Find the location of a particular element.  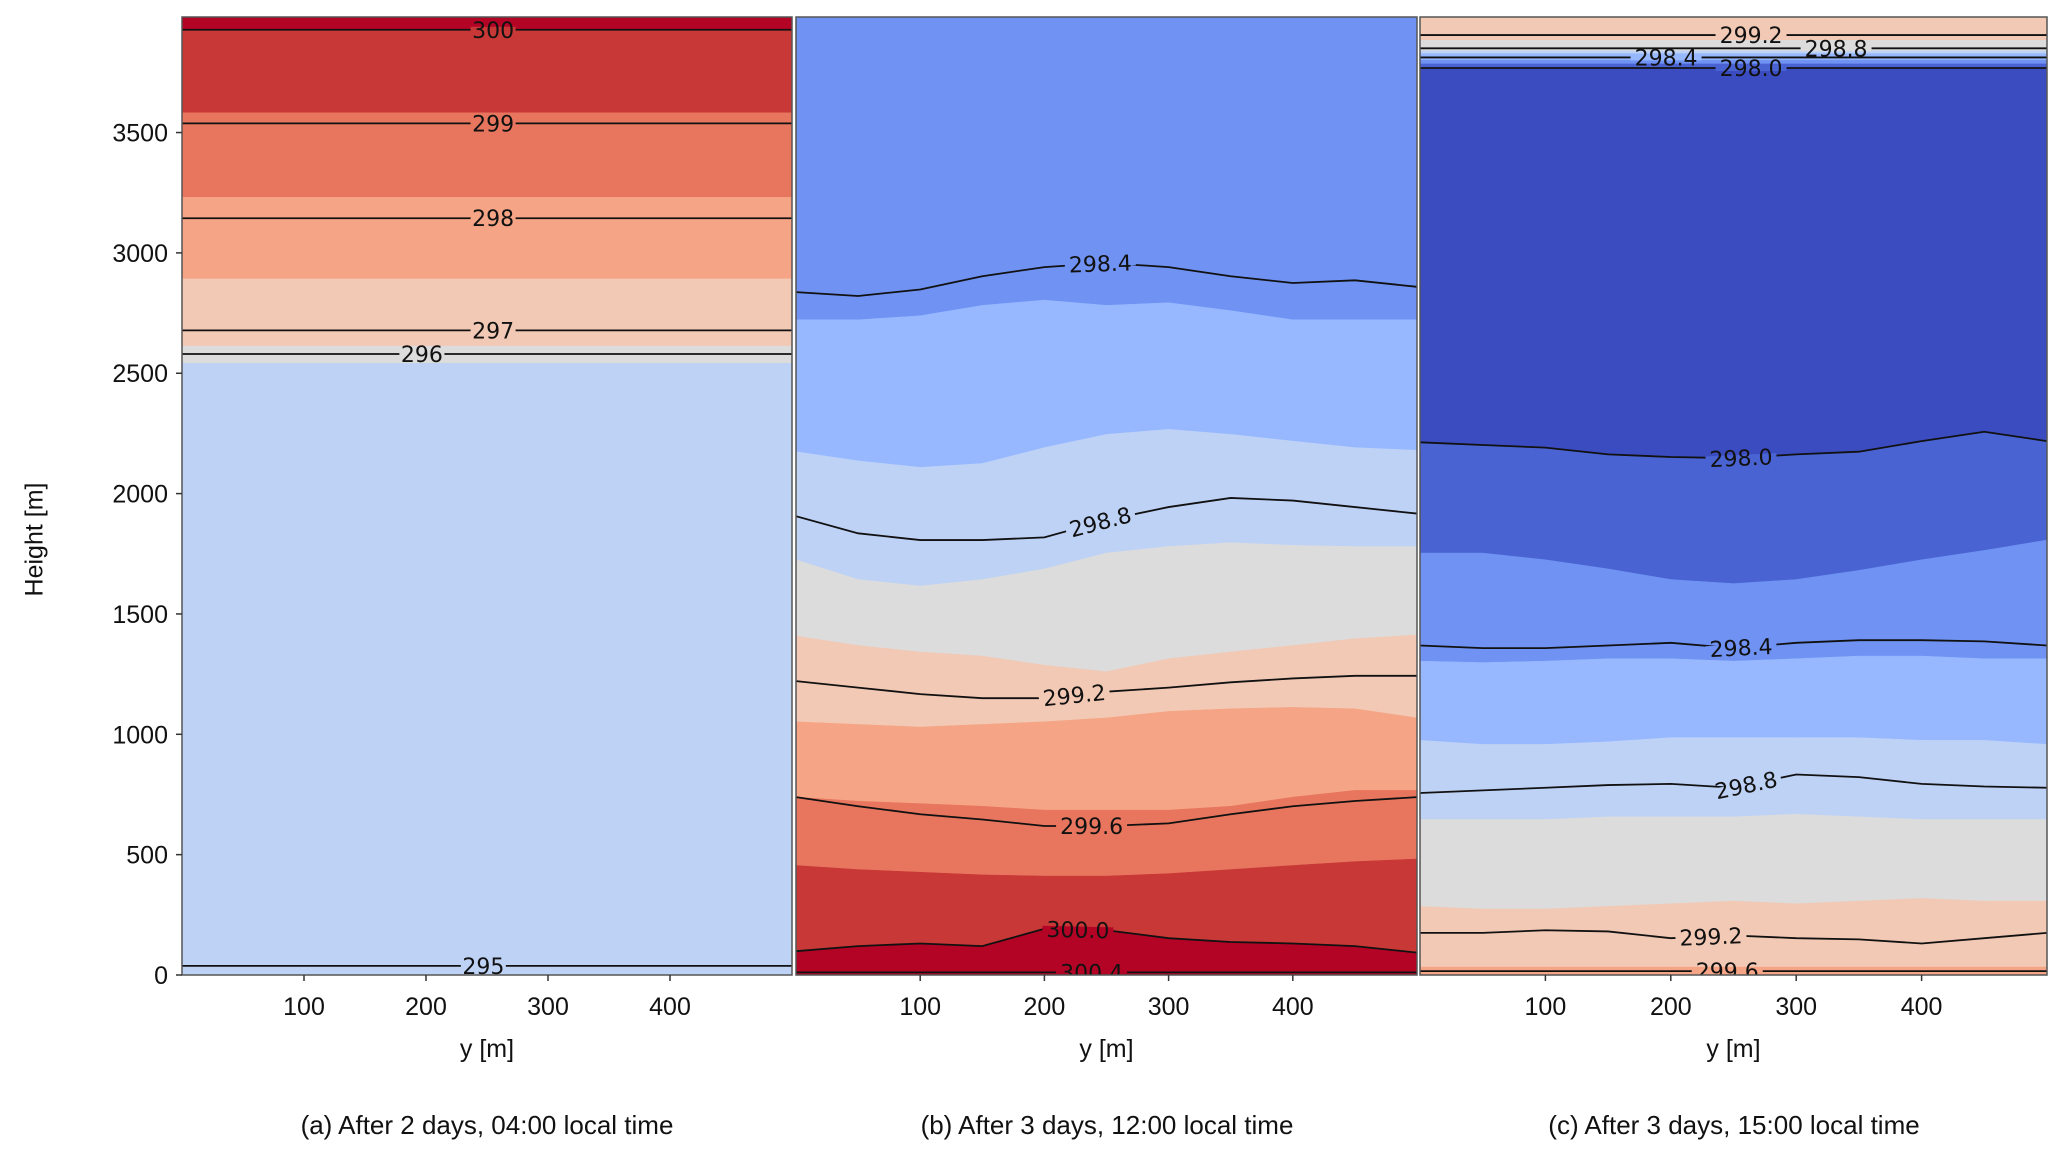

contour-label: 299 is located at coordinates (493, 124).